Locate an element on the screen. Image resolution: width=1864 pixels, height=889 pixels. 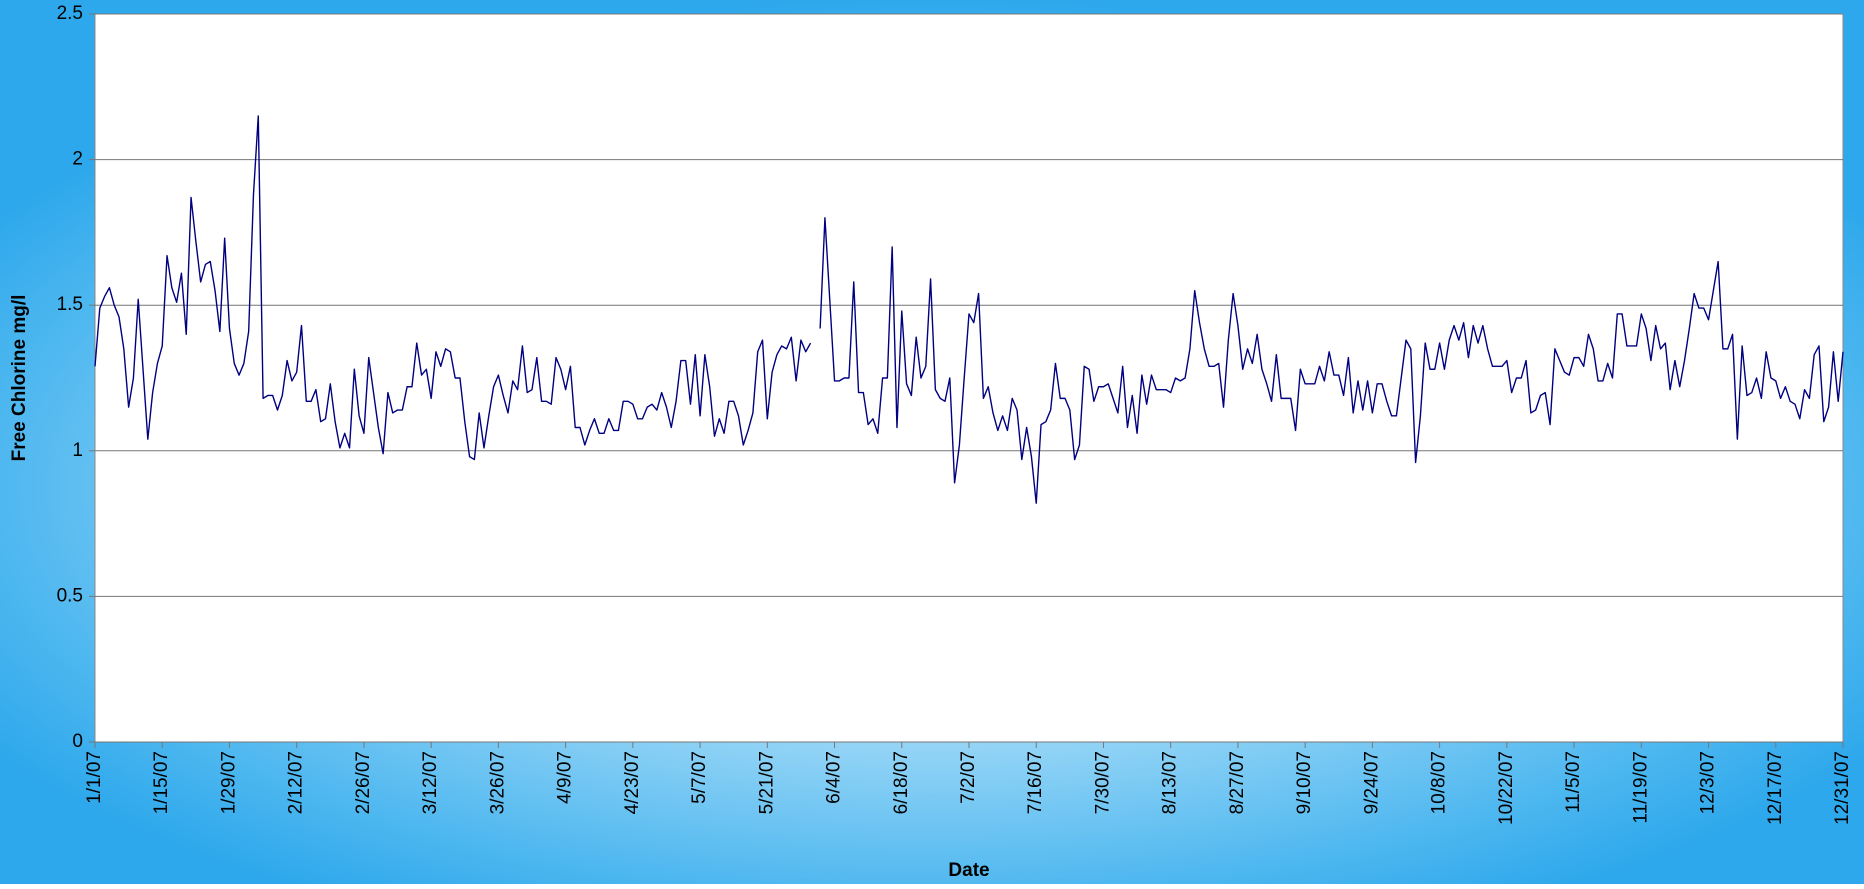
x-tick-label: 8/13/07 is located at coordinates (1170, 782).